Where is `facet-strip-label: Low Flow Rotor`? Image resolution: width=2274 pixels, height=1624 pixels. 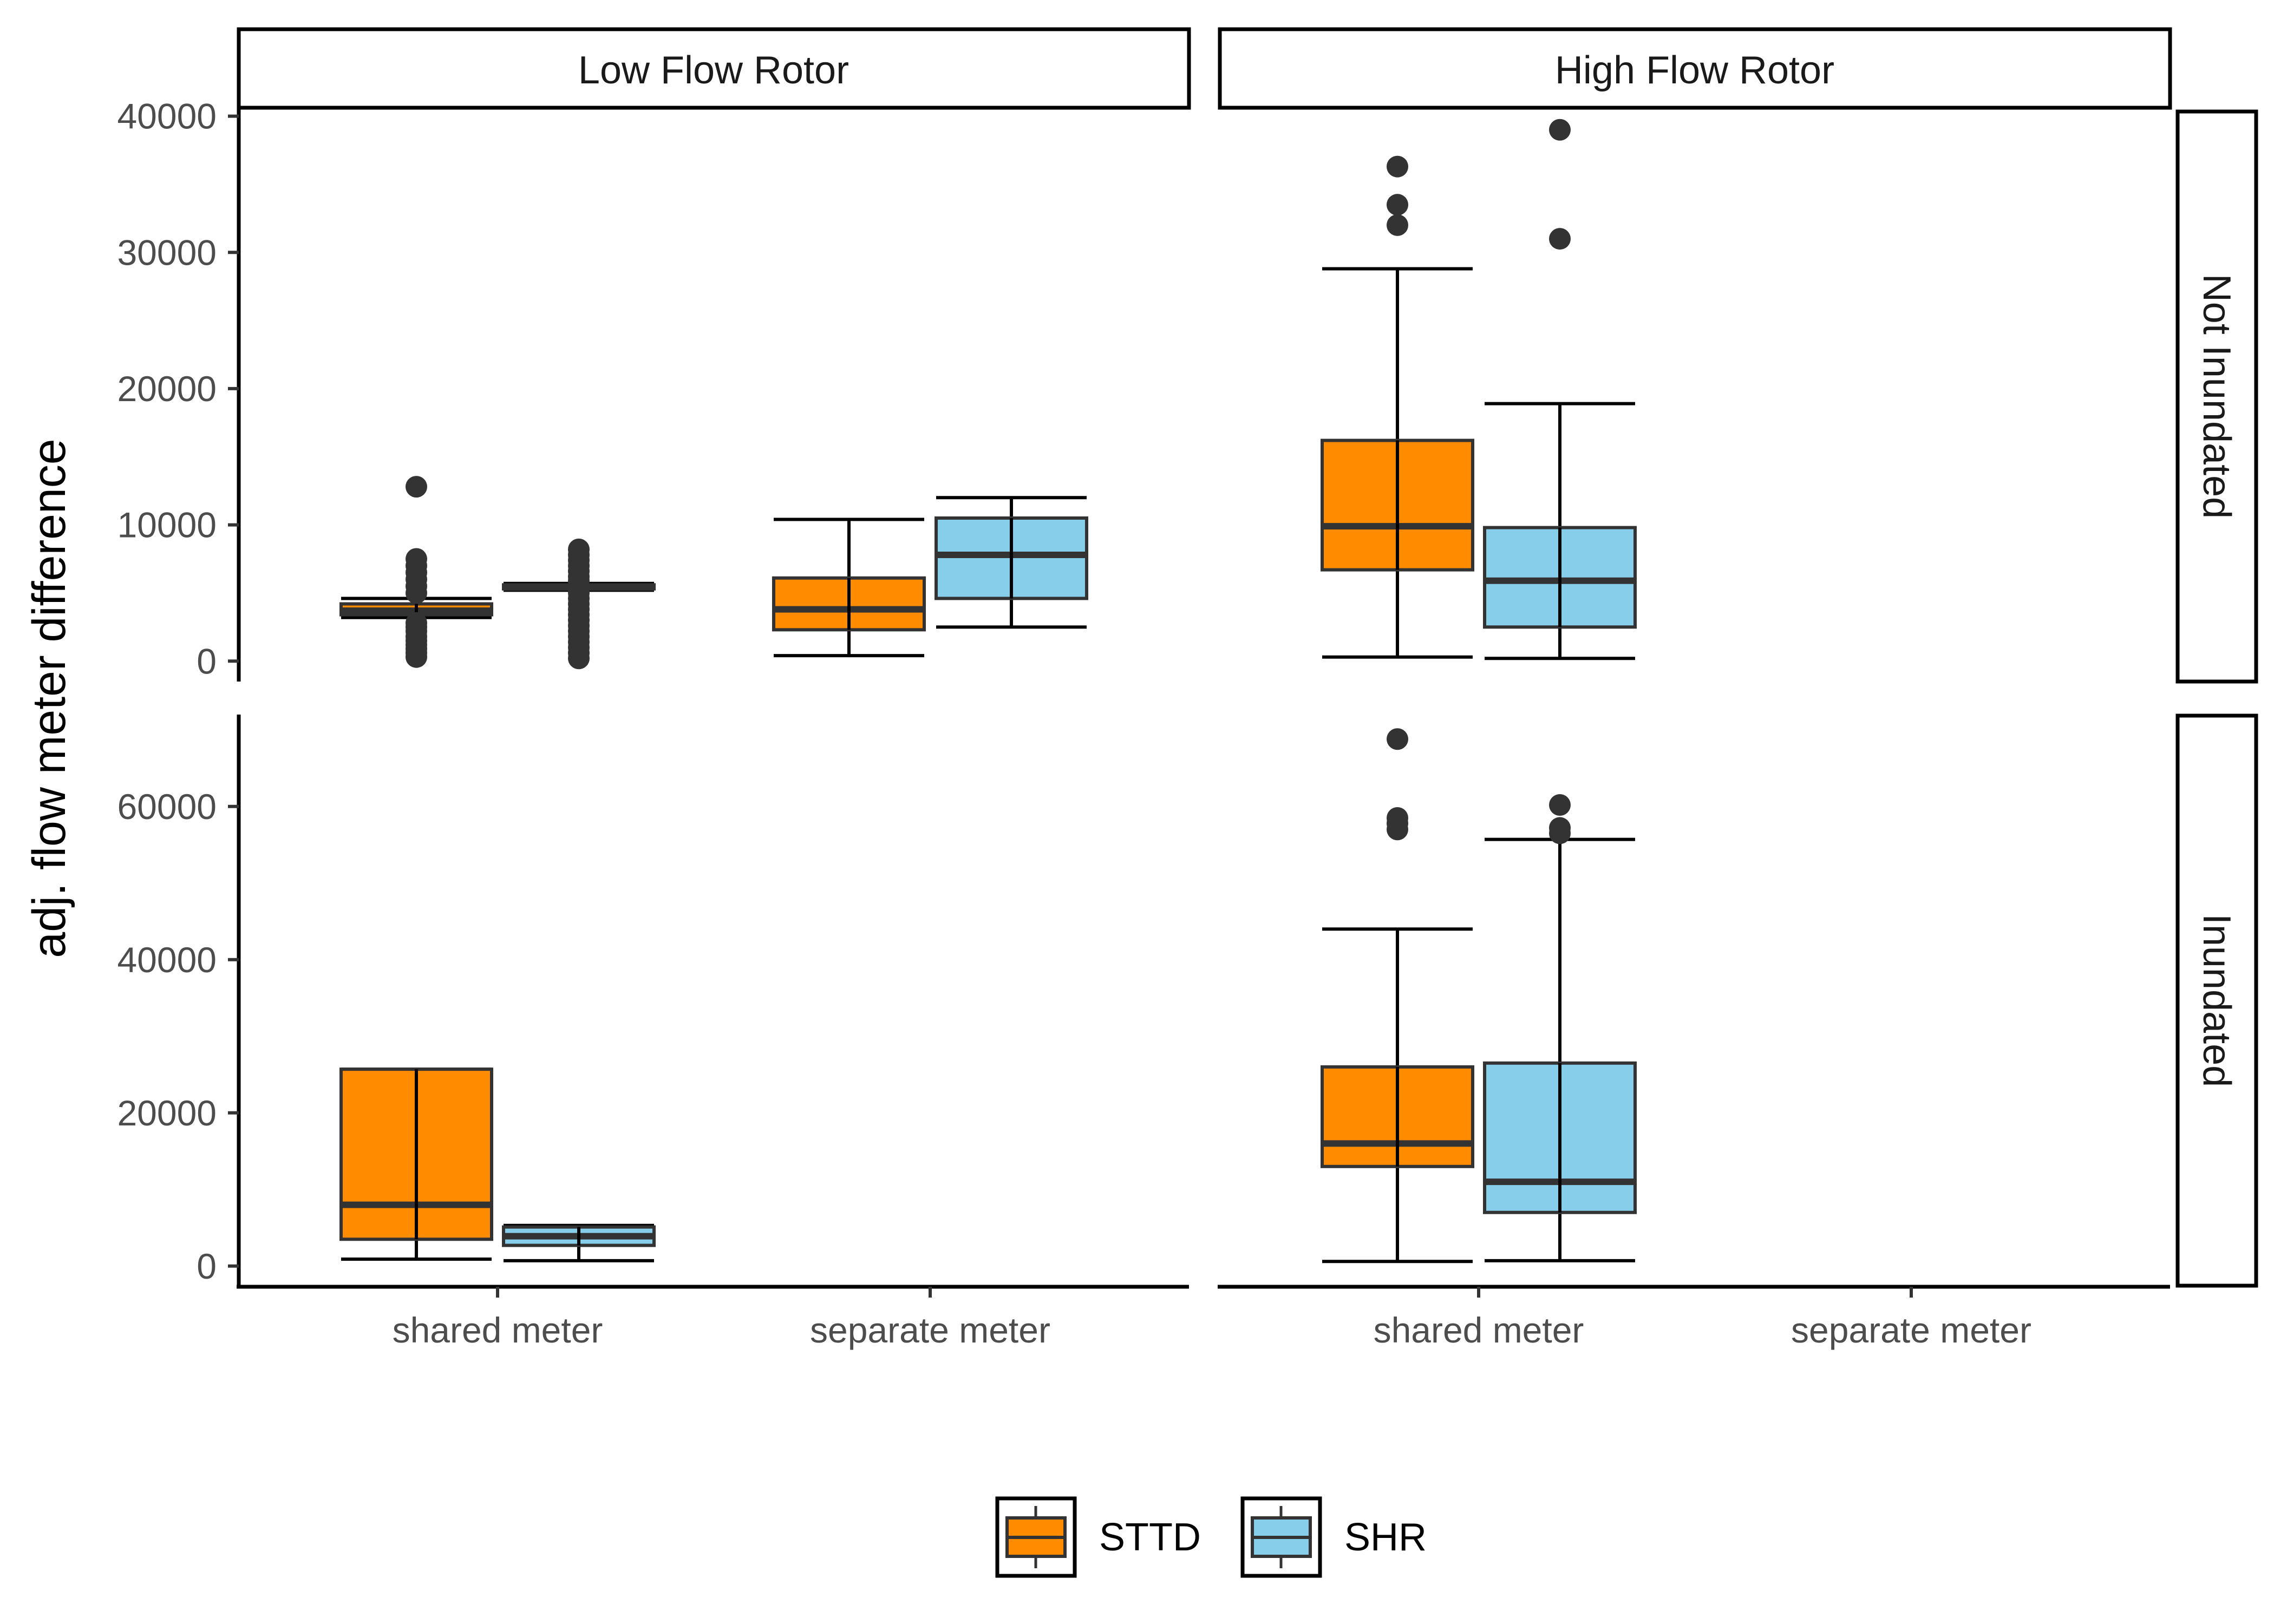
facet-strip-label: Low Flow Rotor is located at coordinates (714, 70).